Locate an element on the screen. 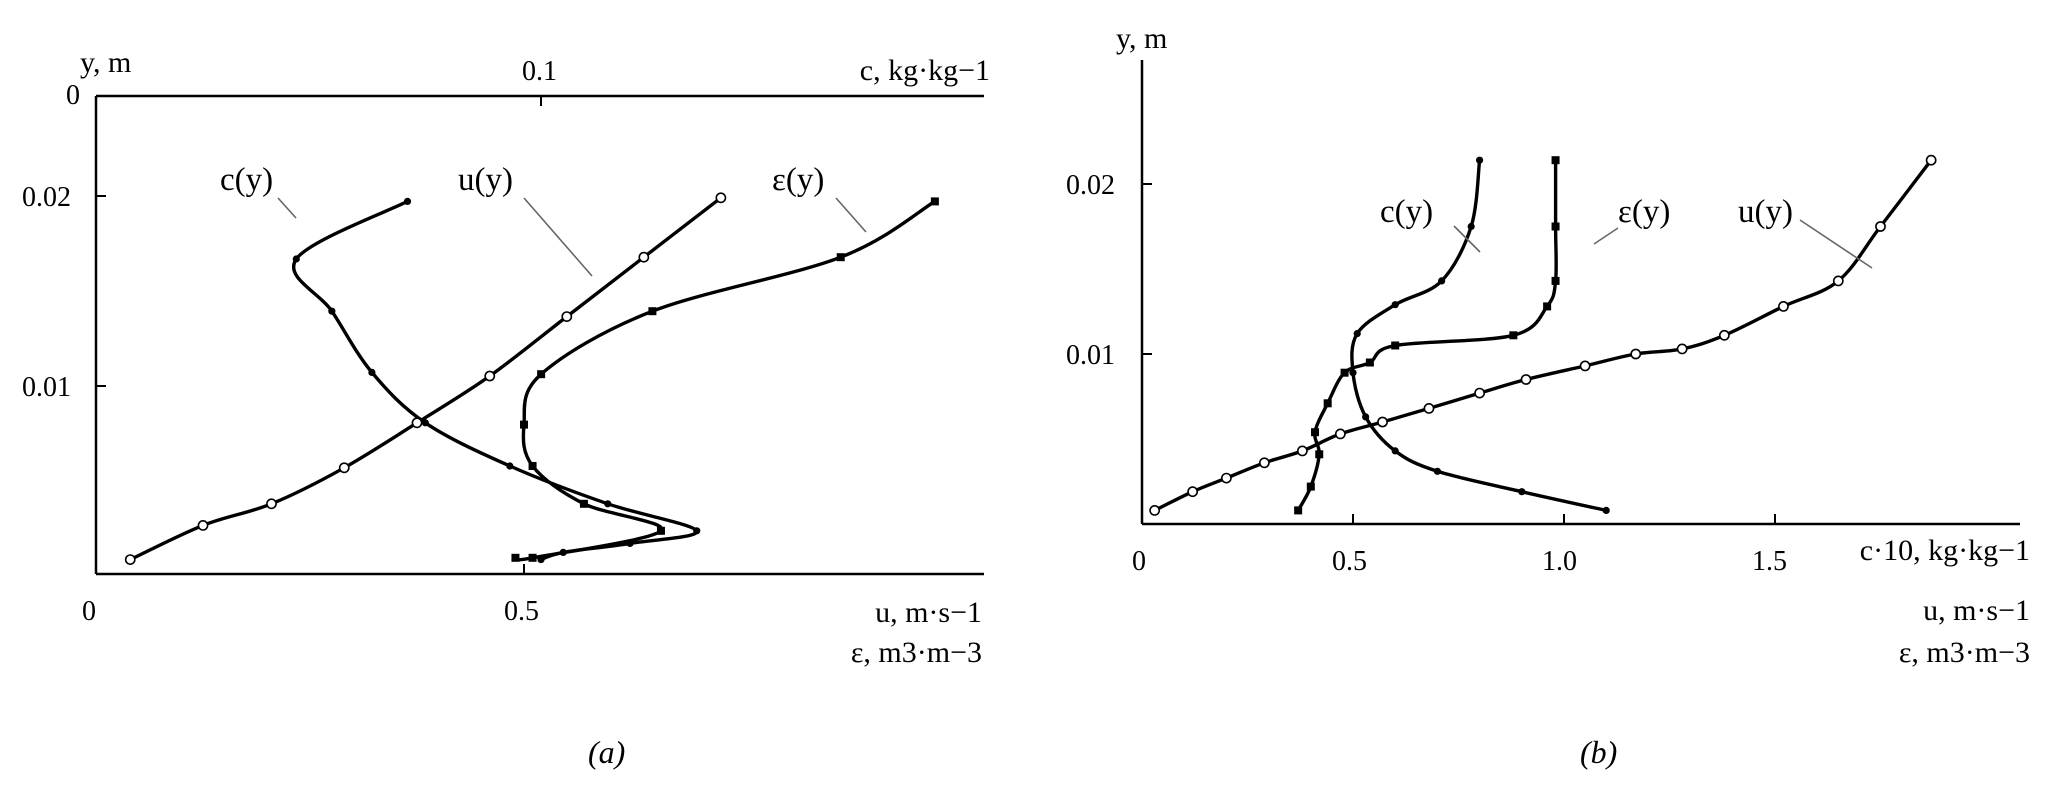 The image size is (2068, 785). panel-b-x-tick-label: 1.0 is located at coordinates (1559, 561).